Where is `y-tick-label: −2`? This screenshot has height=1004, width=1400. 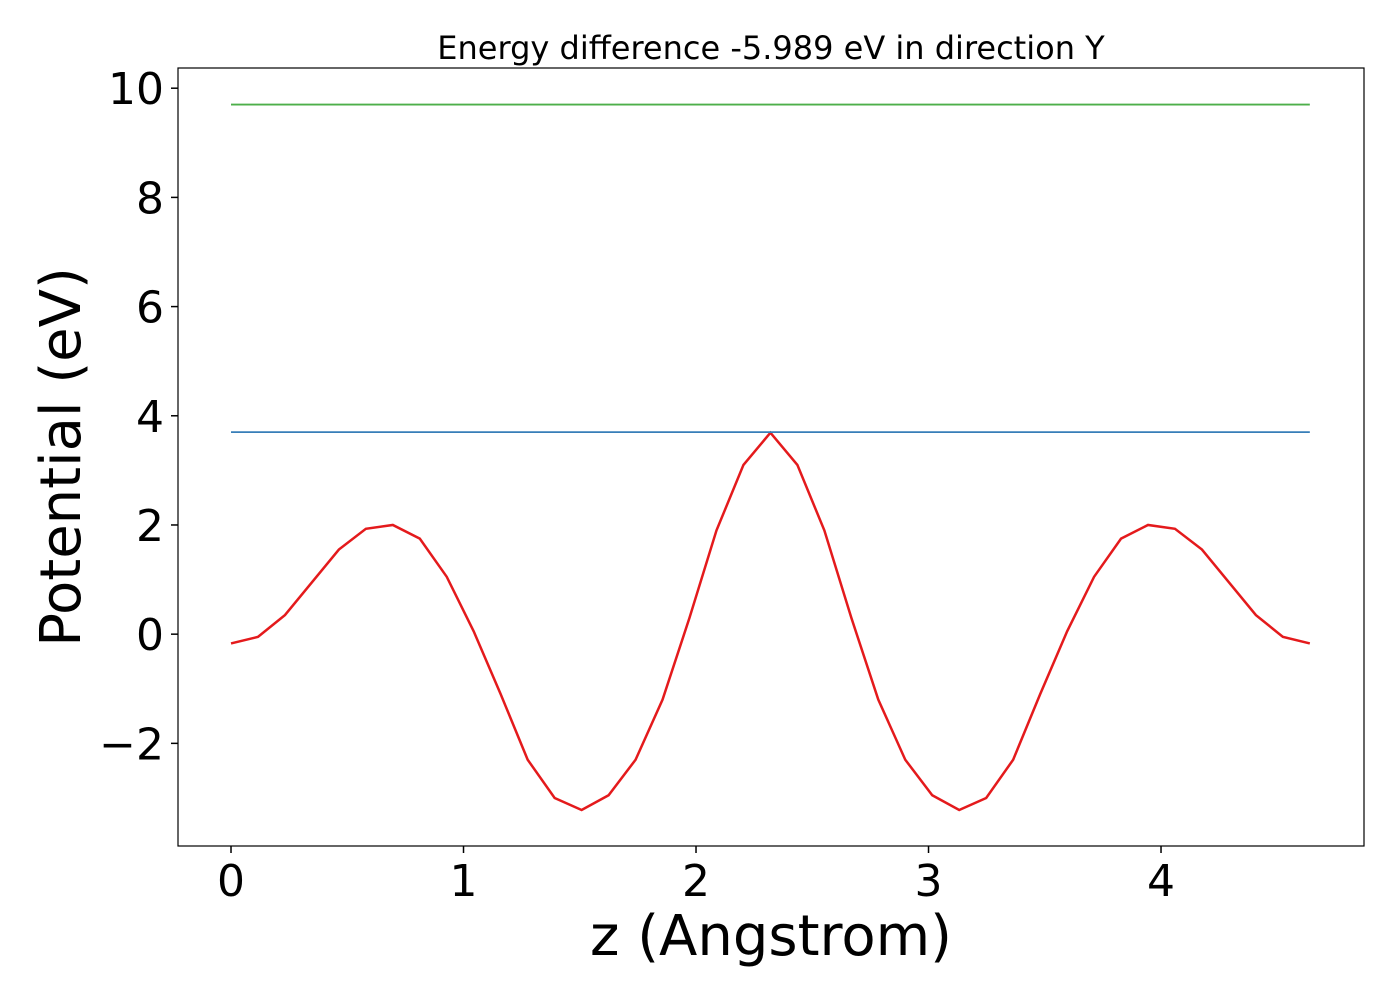 y-tick-label: −2 is located at coordinates (131, 744).